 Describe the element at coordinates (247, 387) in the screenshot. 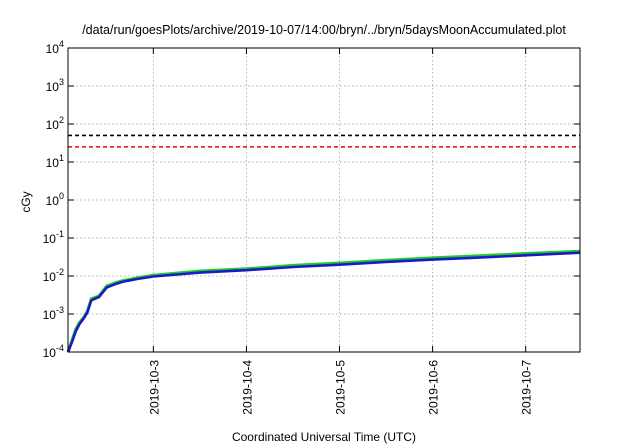

I see `x-tick-label: 2019-10-4` at that location.